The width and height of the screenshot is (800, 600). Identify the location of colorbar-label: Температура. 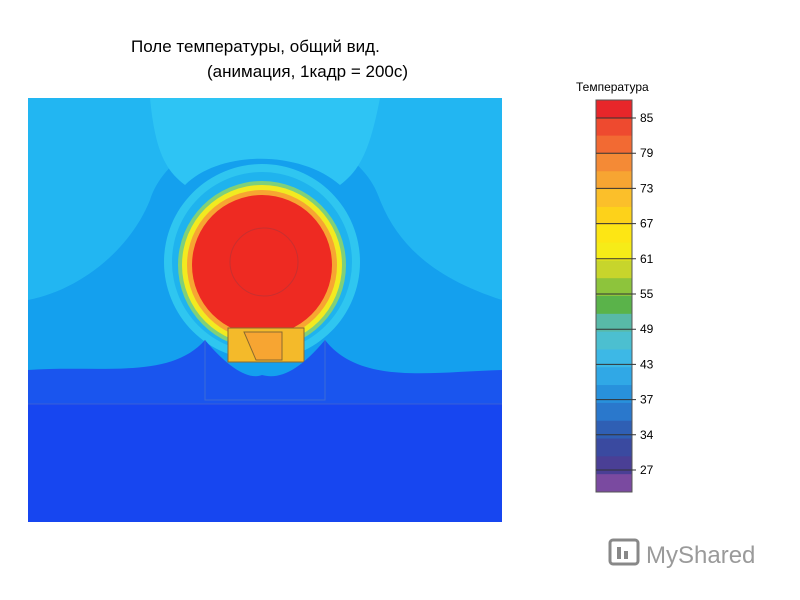
(612, 87).